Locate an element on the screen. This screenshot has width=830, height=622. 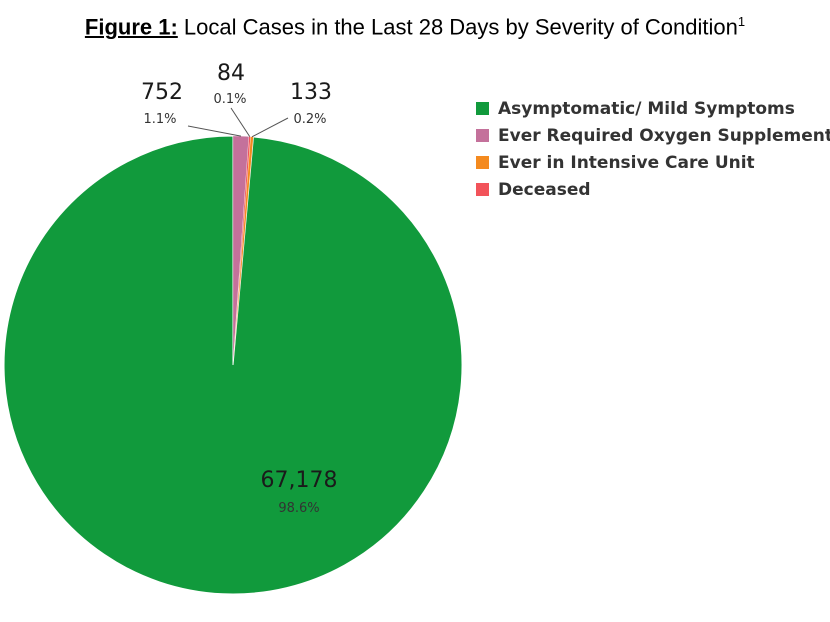
percent-label-ever-required-oxygen-supplementation: 1.1% is located at coordinates (159, 119).